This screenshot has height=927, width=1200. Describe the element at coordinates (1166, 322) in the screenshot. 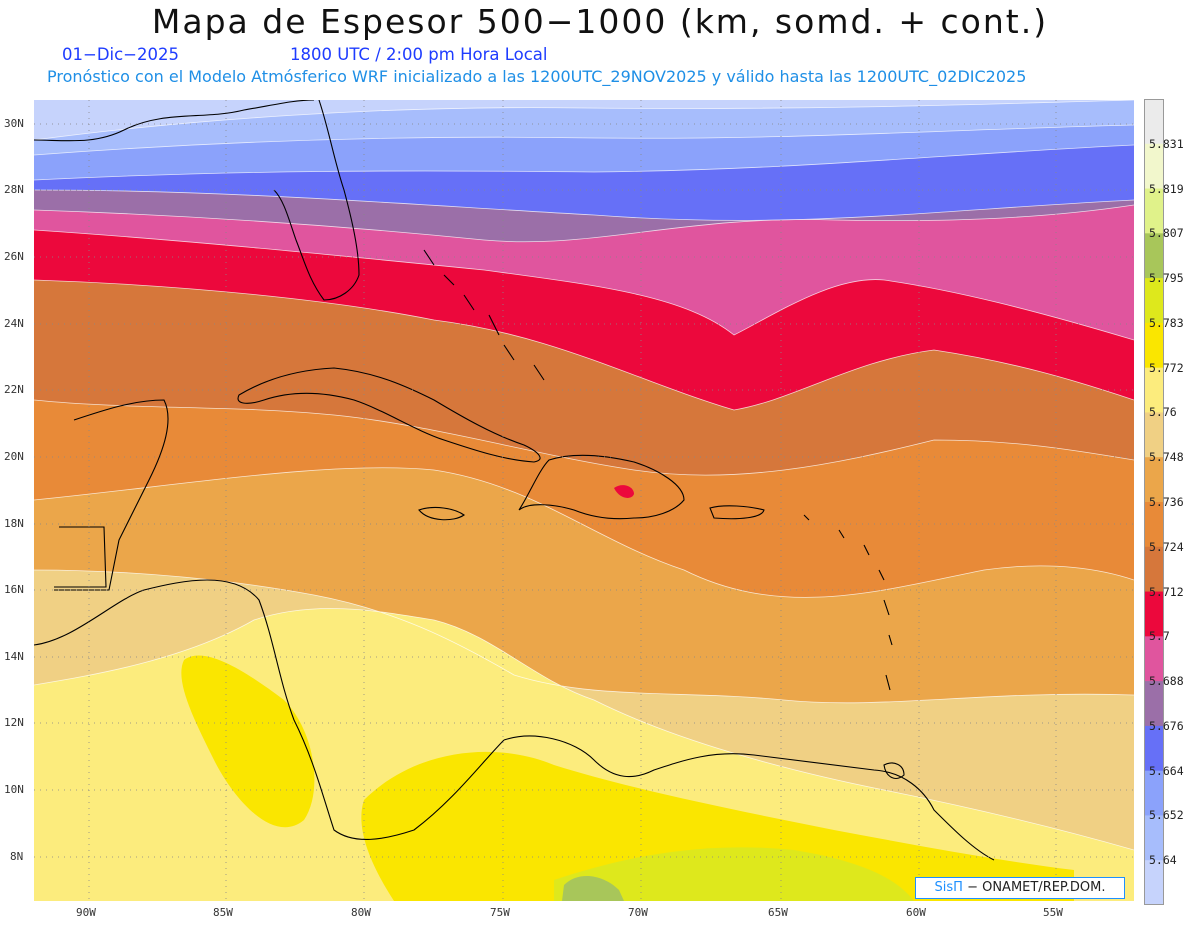

I see `colorbar-label: 5.783` at that location.